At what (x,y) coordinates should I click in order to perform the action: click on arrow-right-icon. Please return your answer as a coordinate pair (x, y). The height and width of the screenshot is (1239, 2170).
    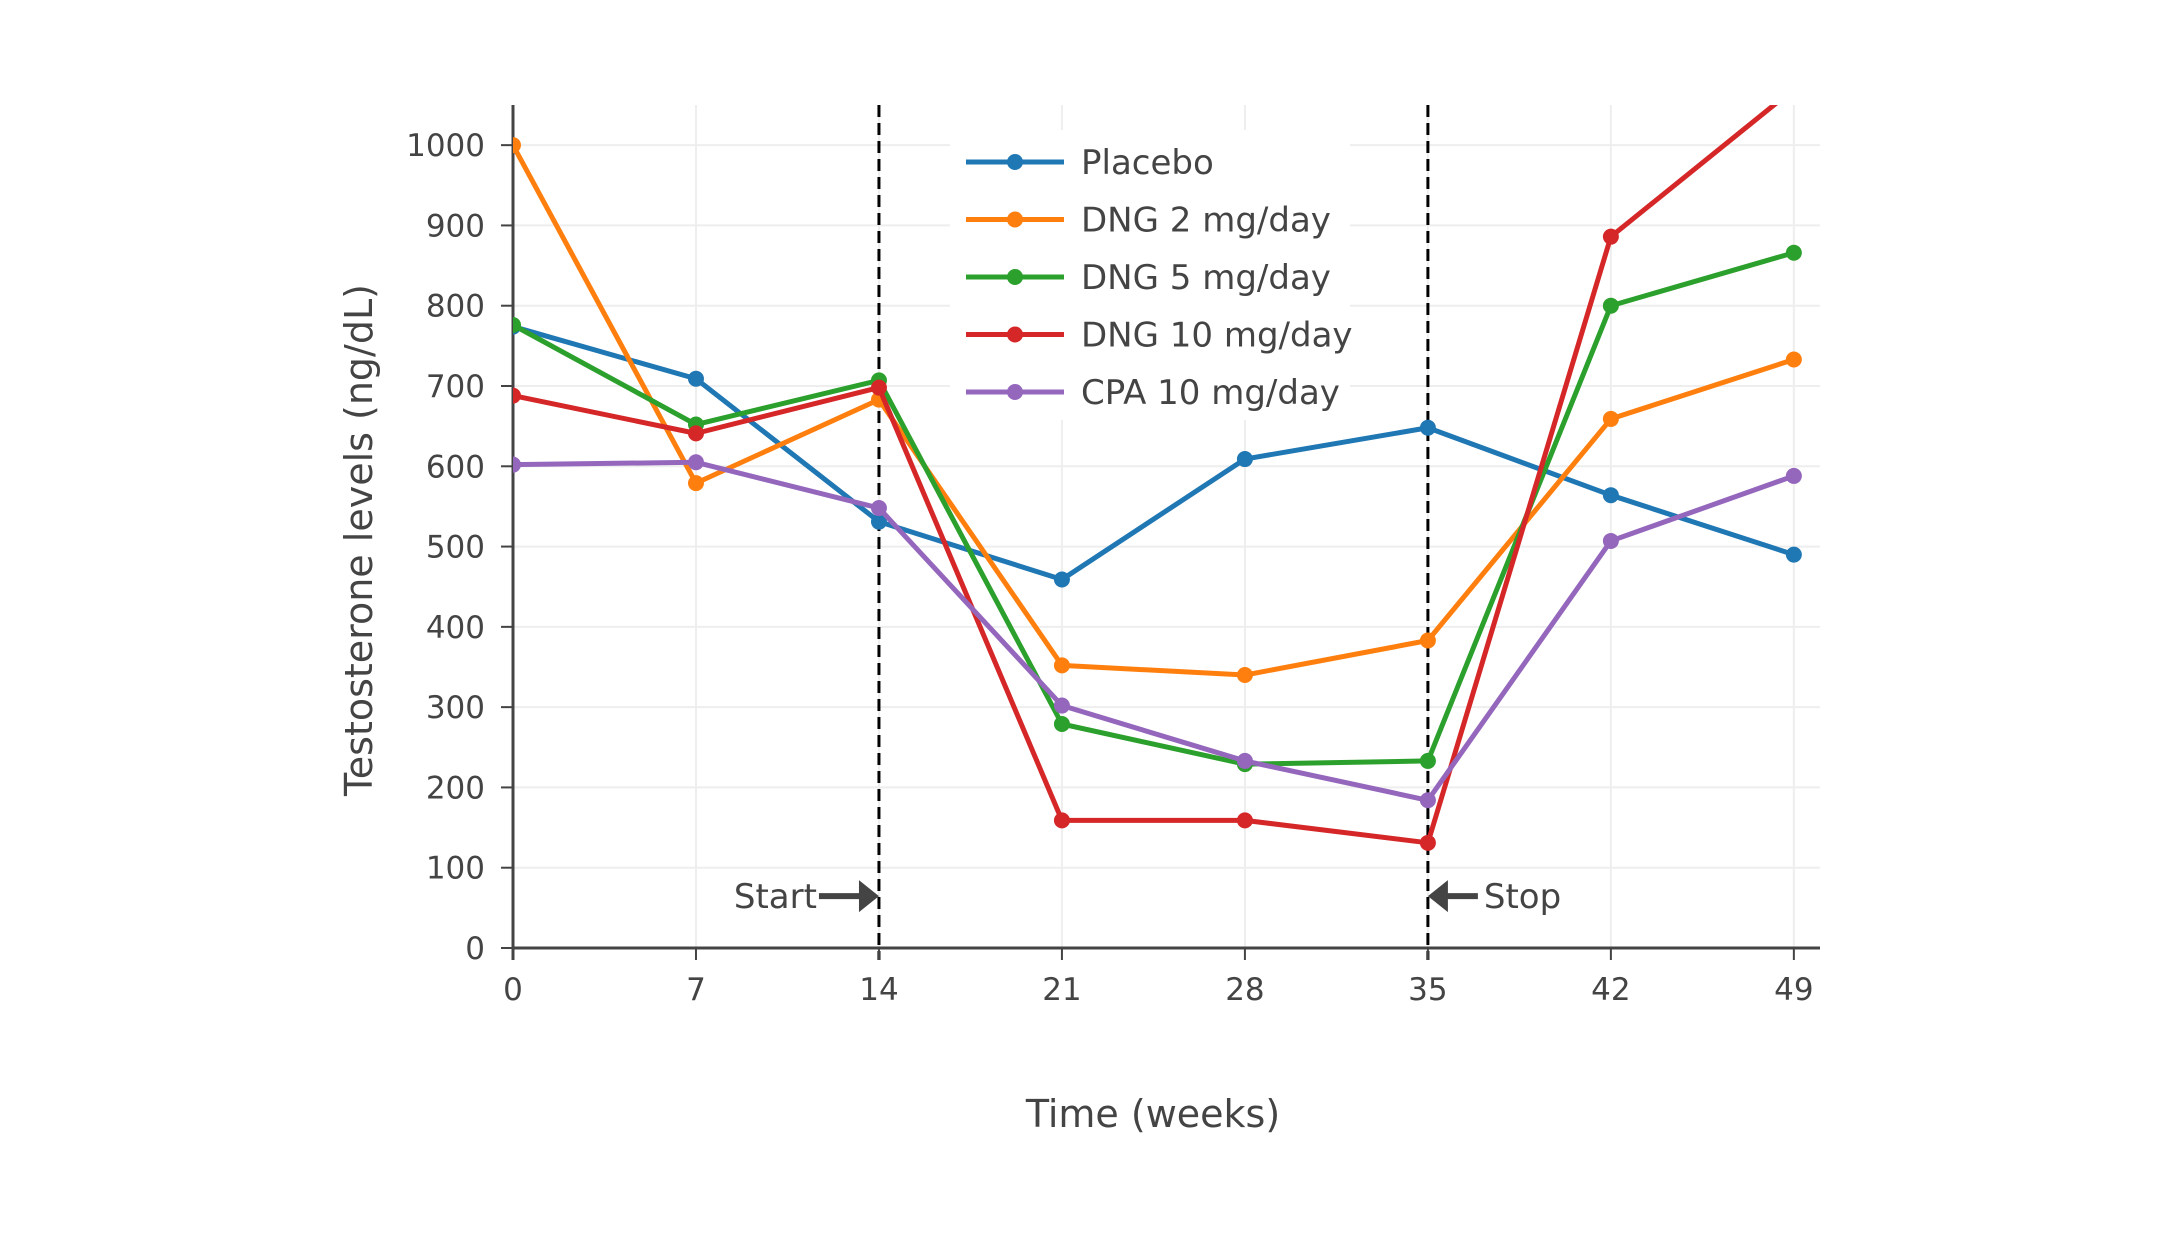
    Looking at the image, I should click on (868, 896).